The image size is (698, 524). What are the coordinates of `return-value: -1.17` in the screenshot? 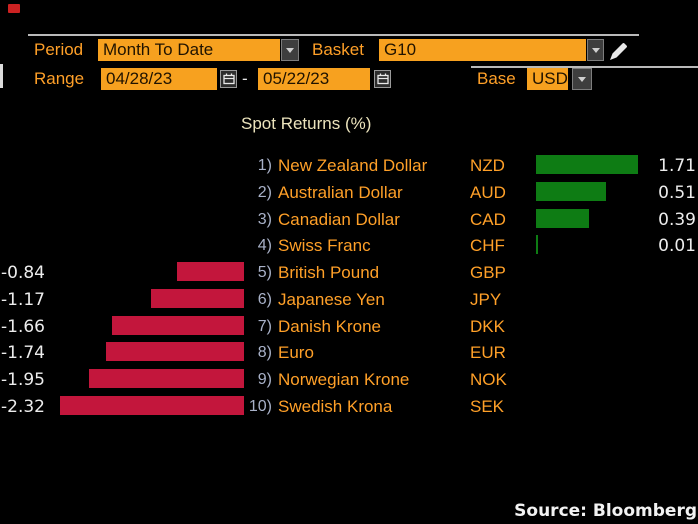 It's located at (23, 300).